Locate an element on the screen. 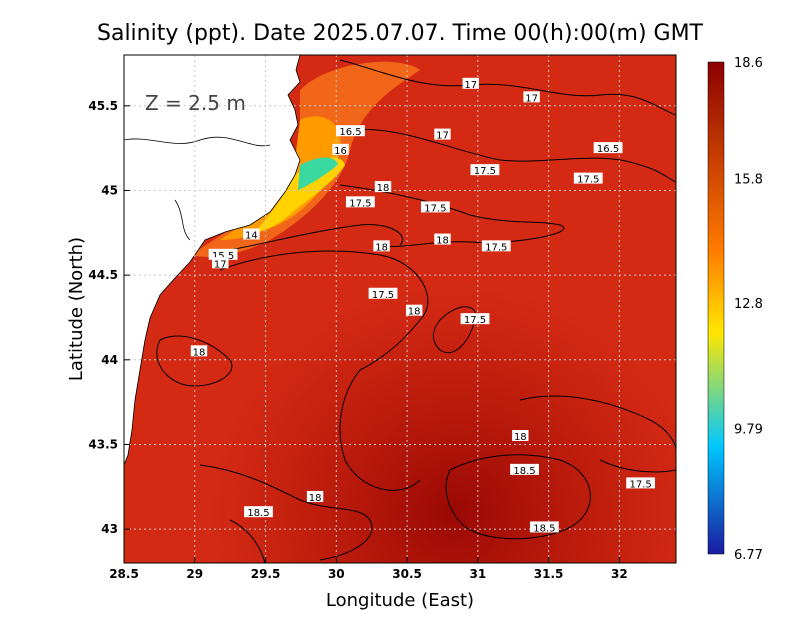  x-tick-label: 30 is located at coordinates (336, 574).